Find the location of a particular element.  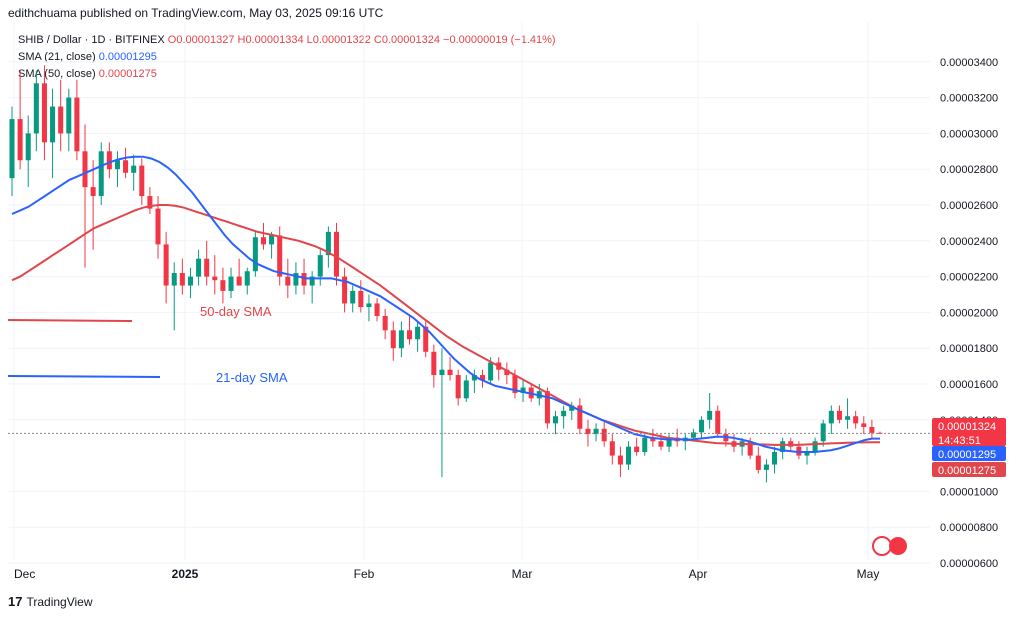

last-price-tag-bg is located at coordinates (969, 432).